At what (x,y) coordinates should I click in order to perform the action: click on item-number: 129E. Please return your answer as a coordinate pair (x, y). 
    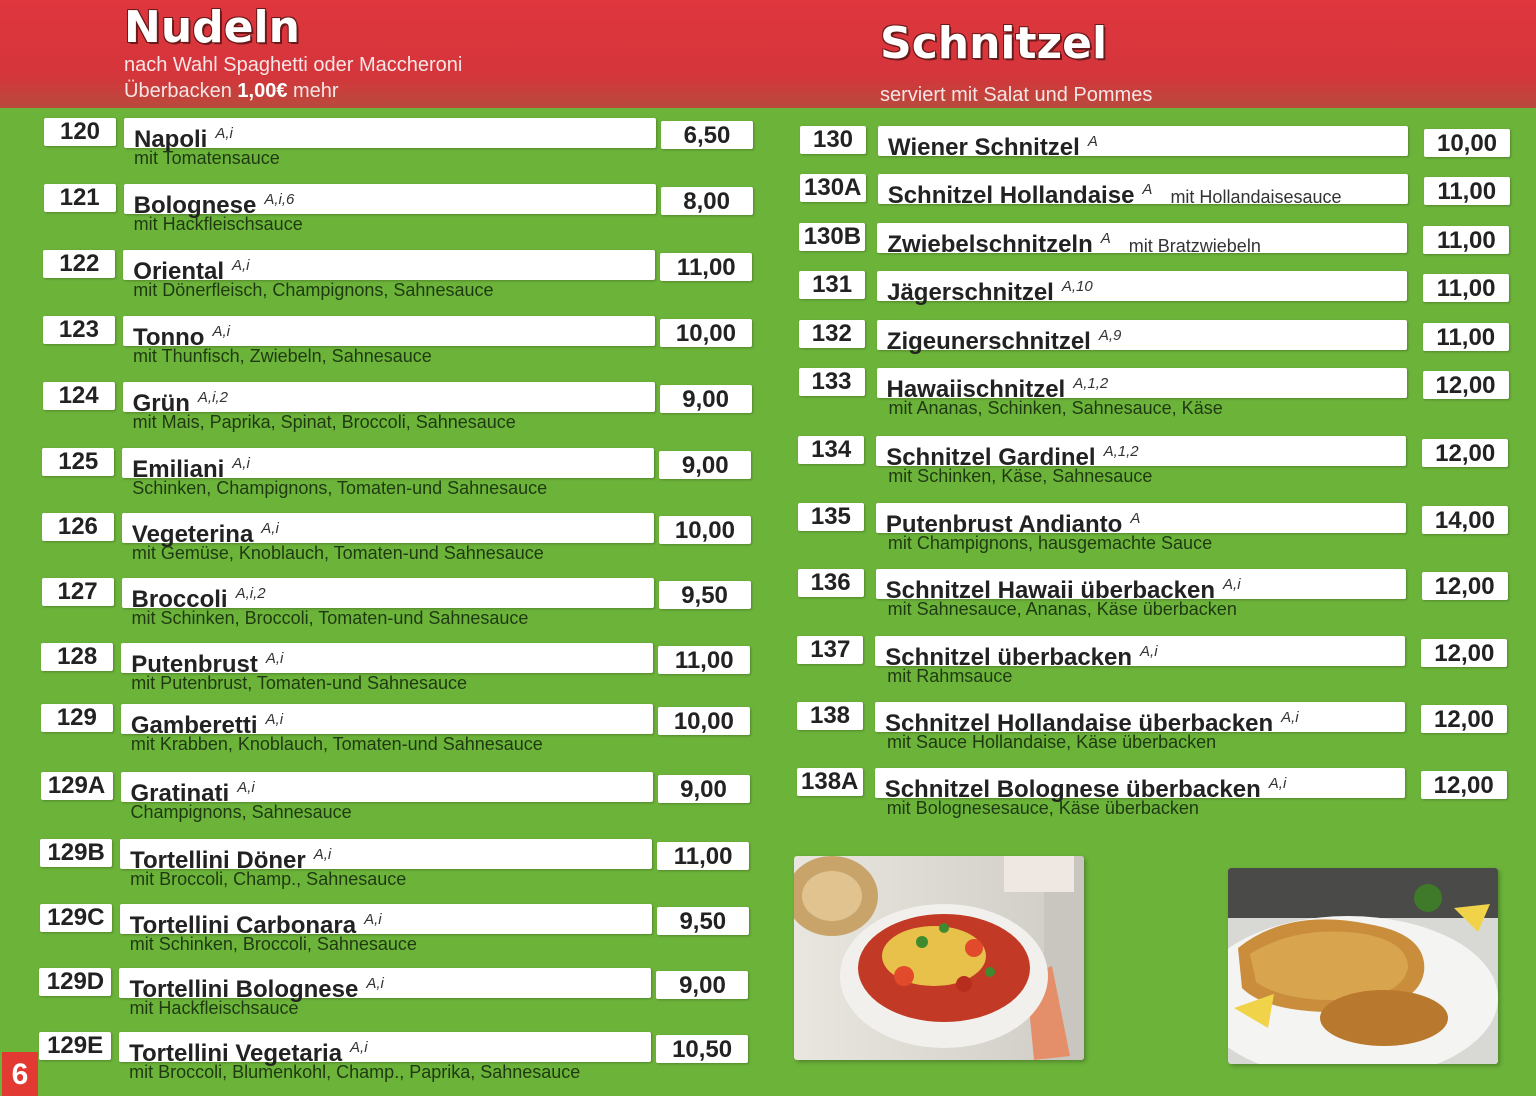
    Looking at the image, I should click on (75, 1046).